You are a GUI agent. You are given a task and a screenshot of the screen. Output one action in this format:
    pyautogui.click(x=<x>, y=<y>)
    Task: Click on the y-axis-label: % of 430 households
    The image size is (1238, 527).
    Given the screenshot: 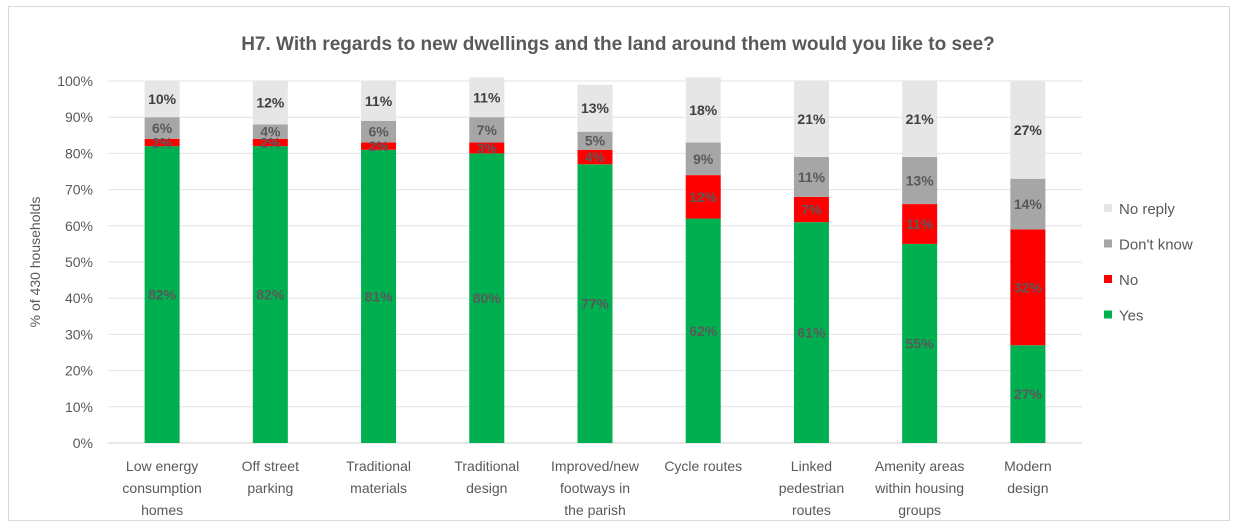 What is the action you would take?
    pyautogui.click(x=35, y=262)
    